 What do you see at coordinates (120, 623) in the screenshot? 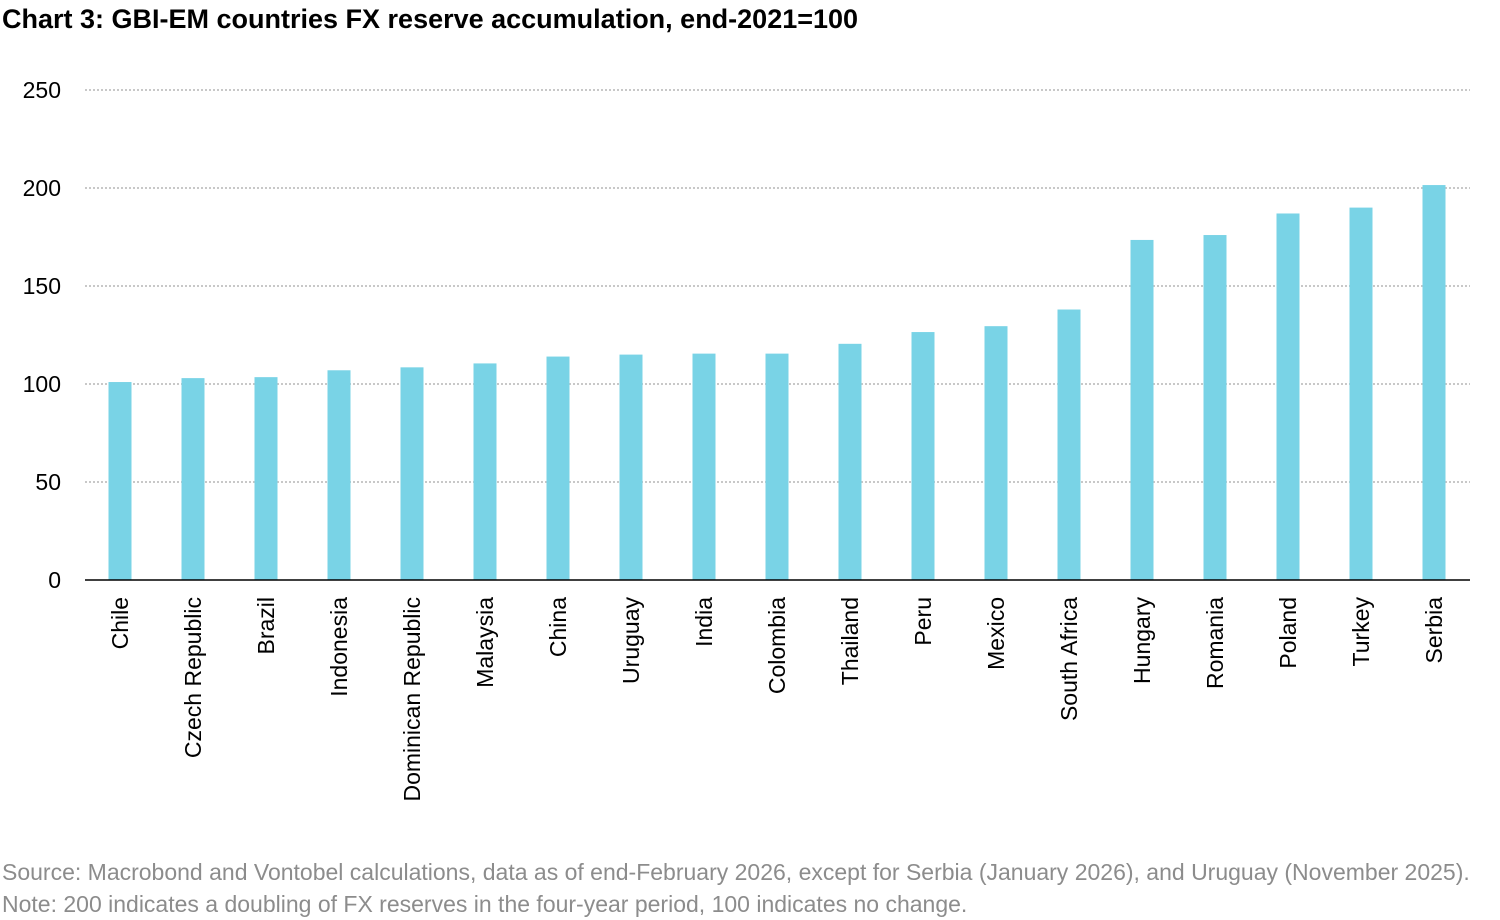
I see `x-tick-label: Chile` at bounding box center [120, 623].